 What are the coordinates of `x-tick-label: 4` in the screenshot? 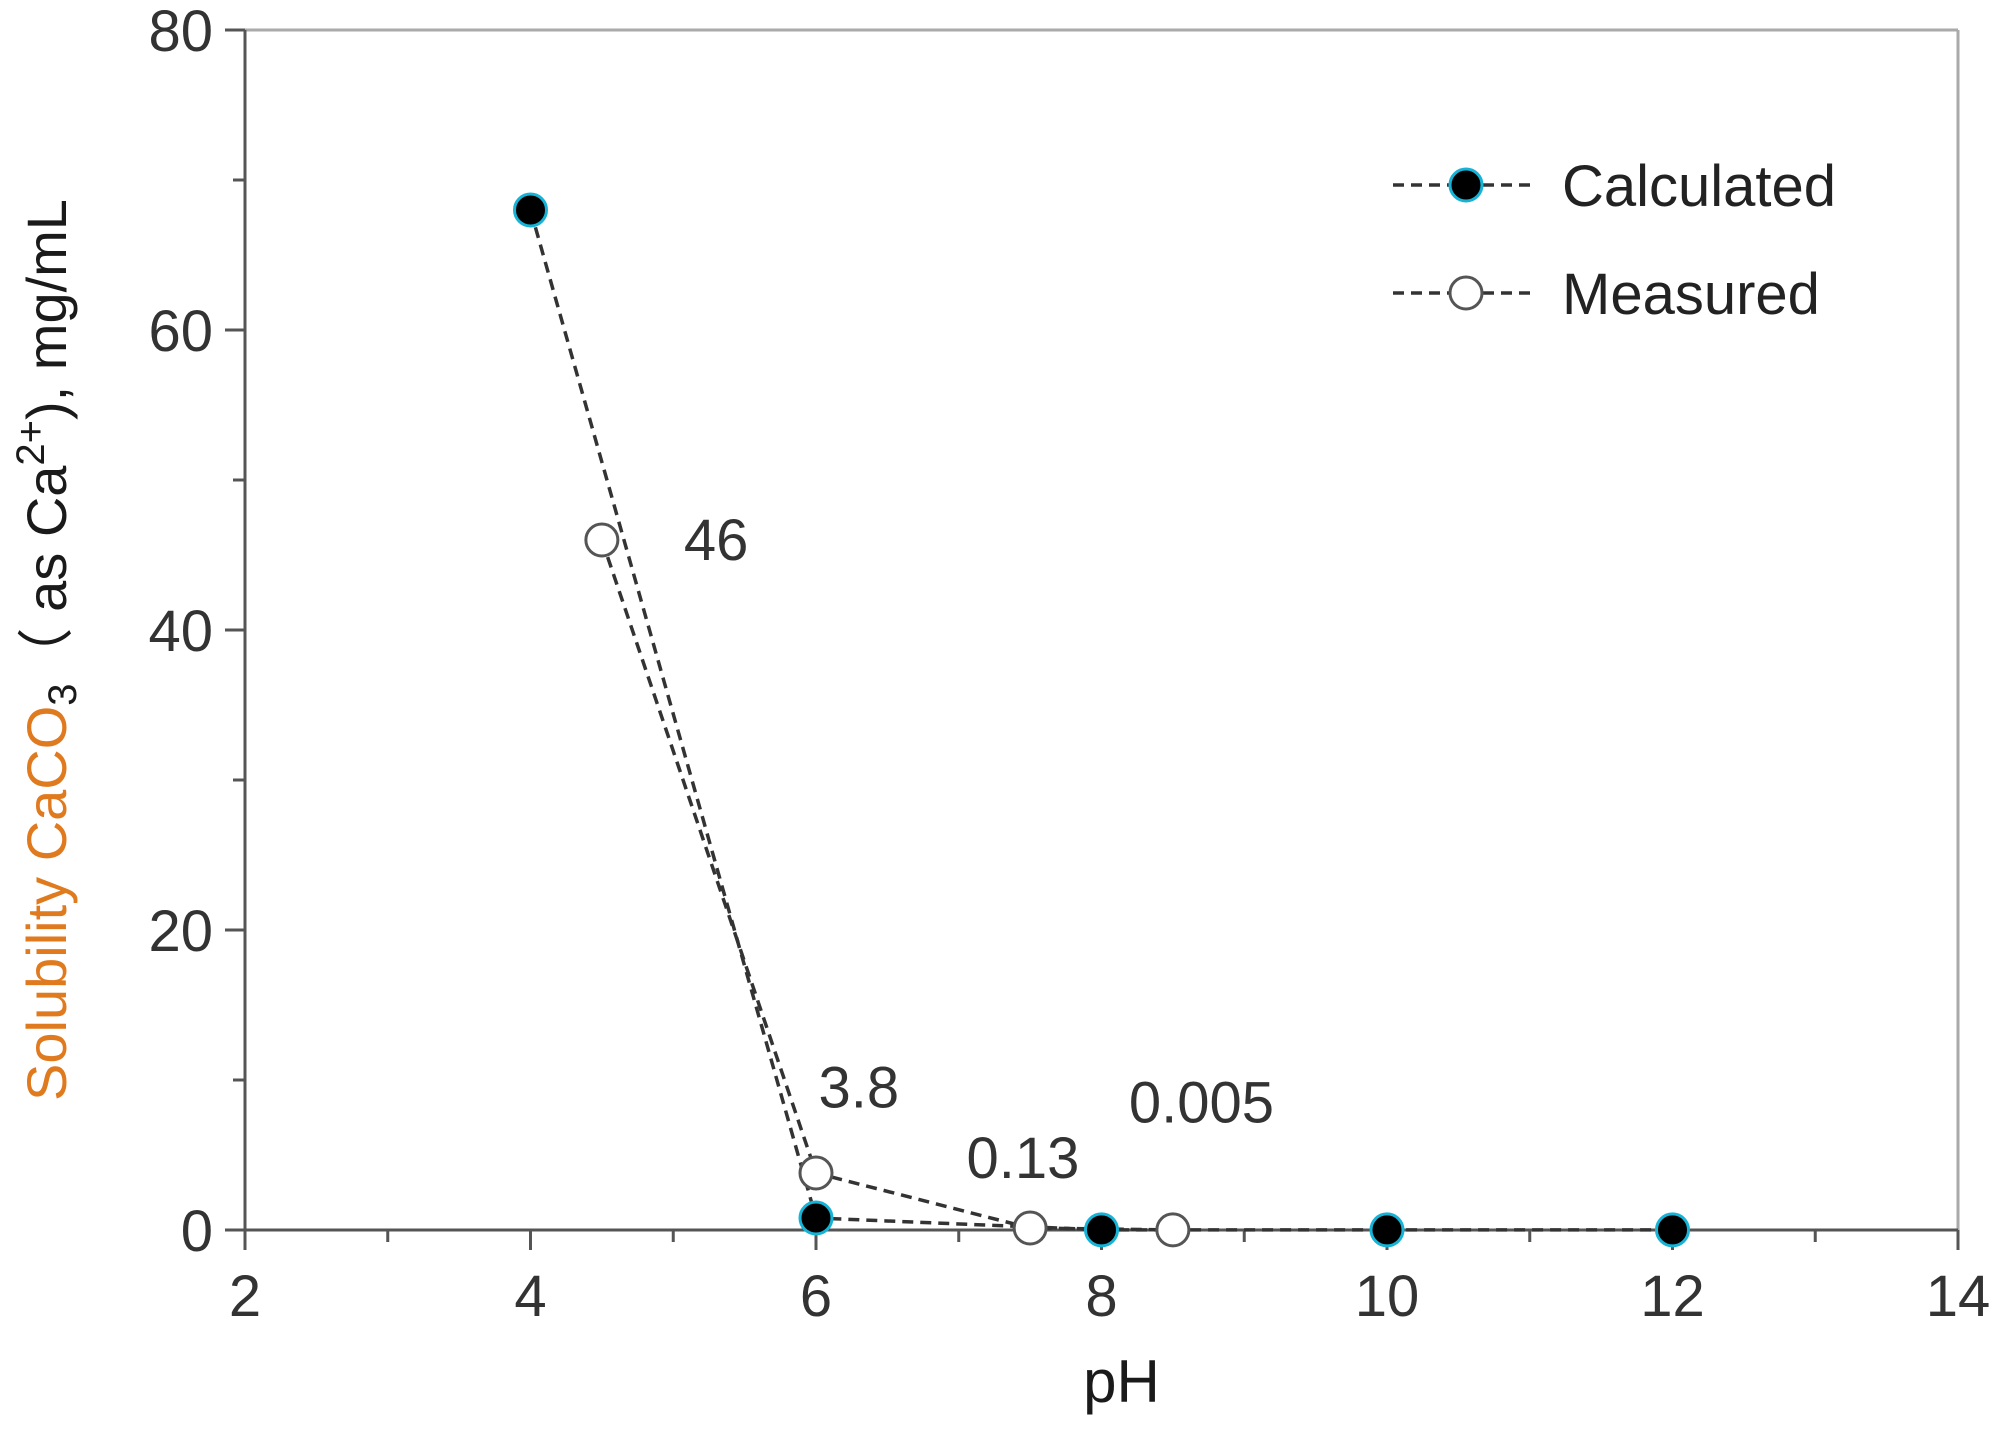 It's located at (530, 1296).